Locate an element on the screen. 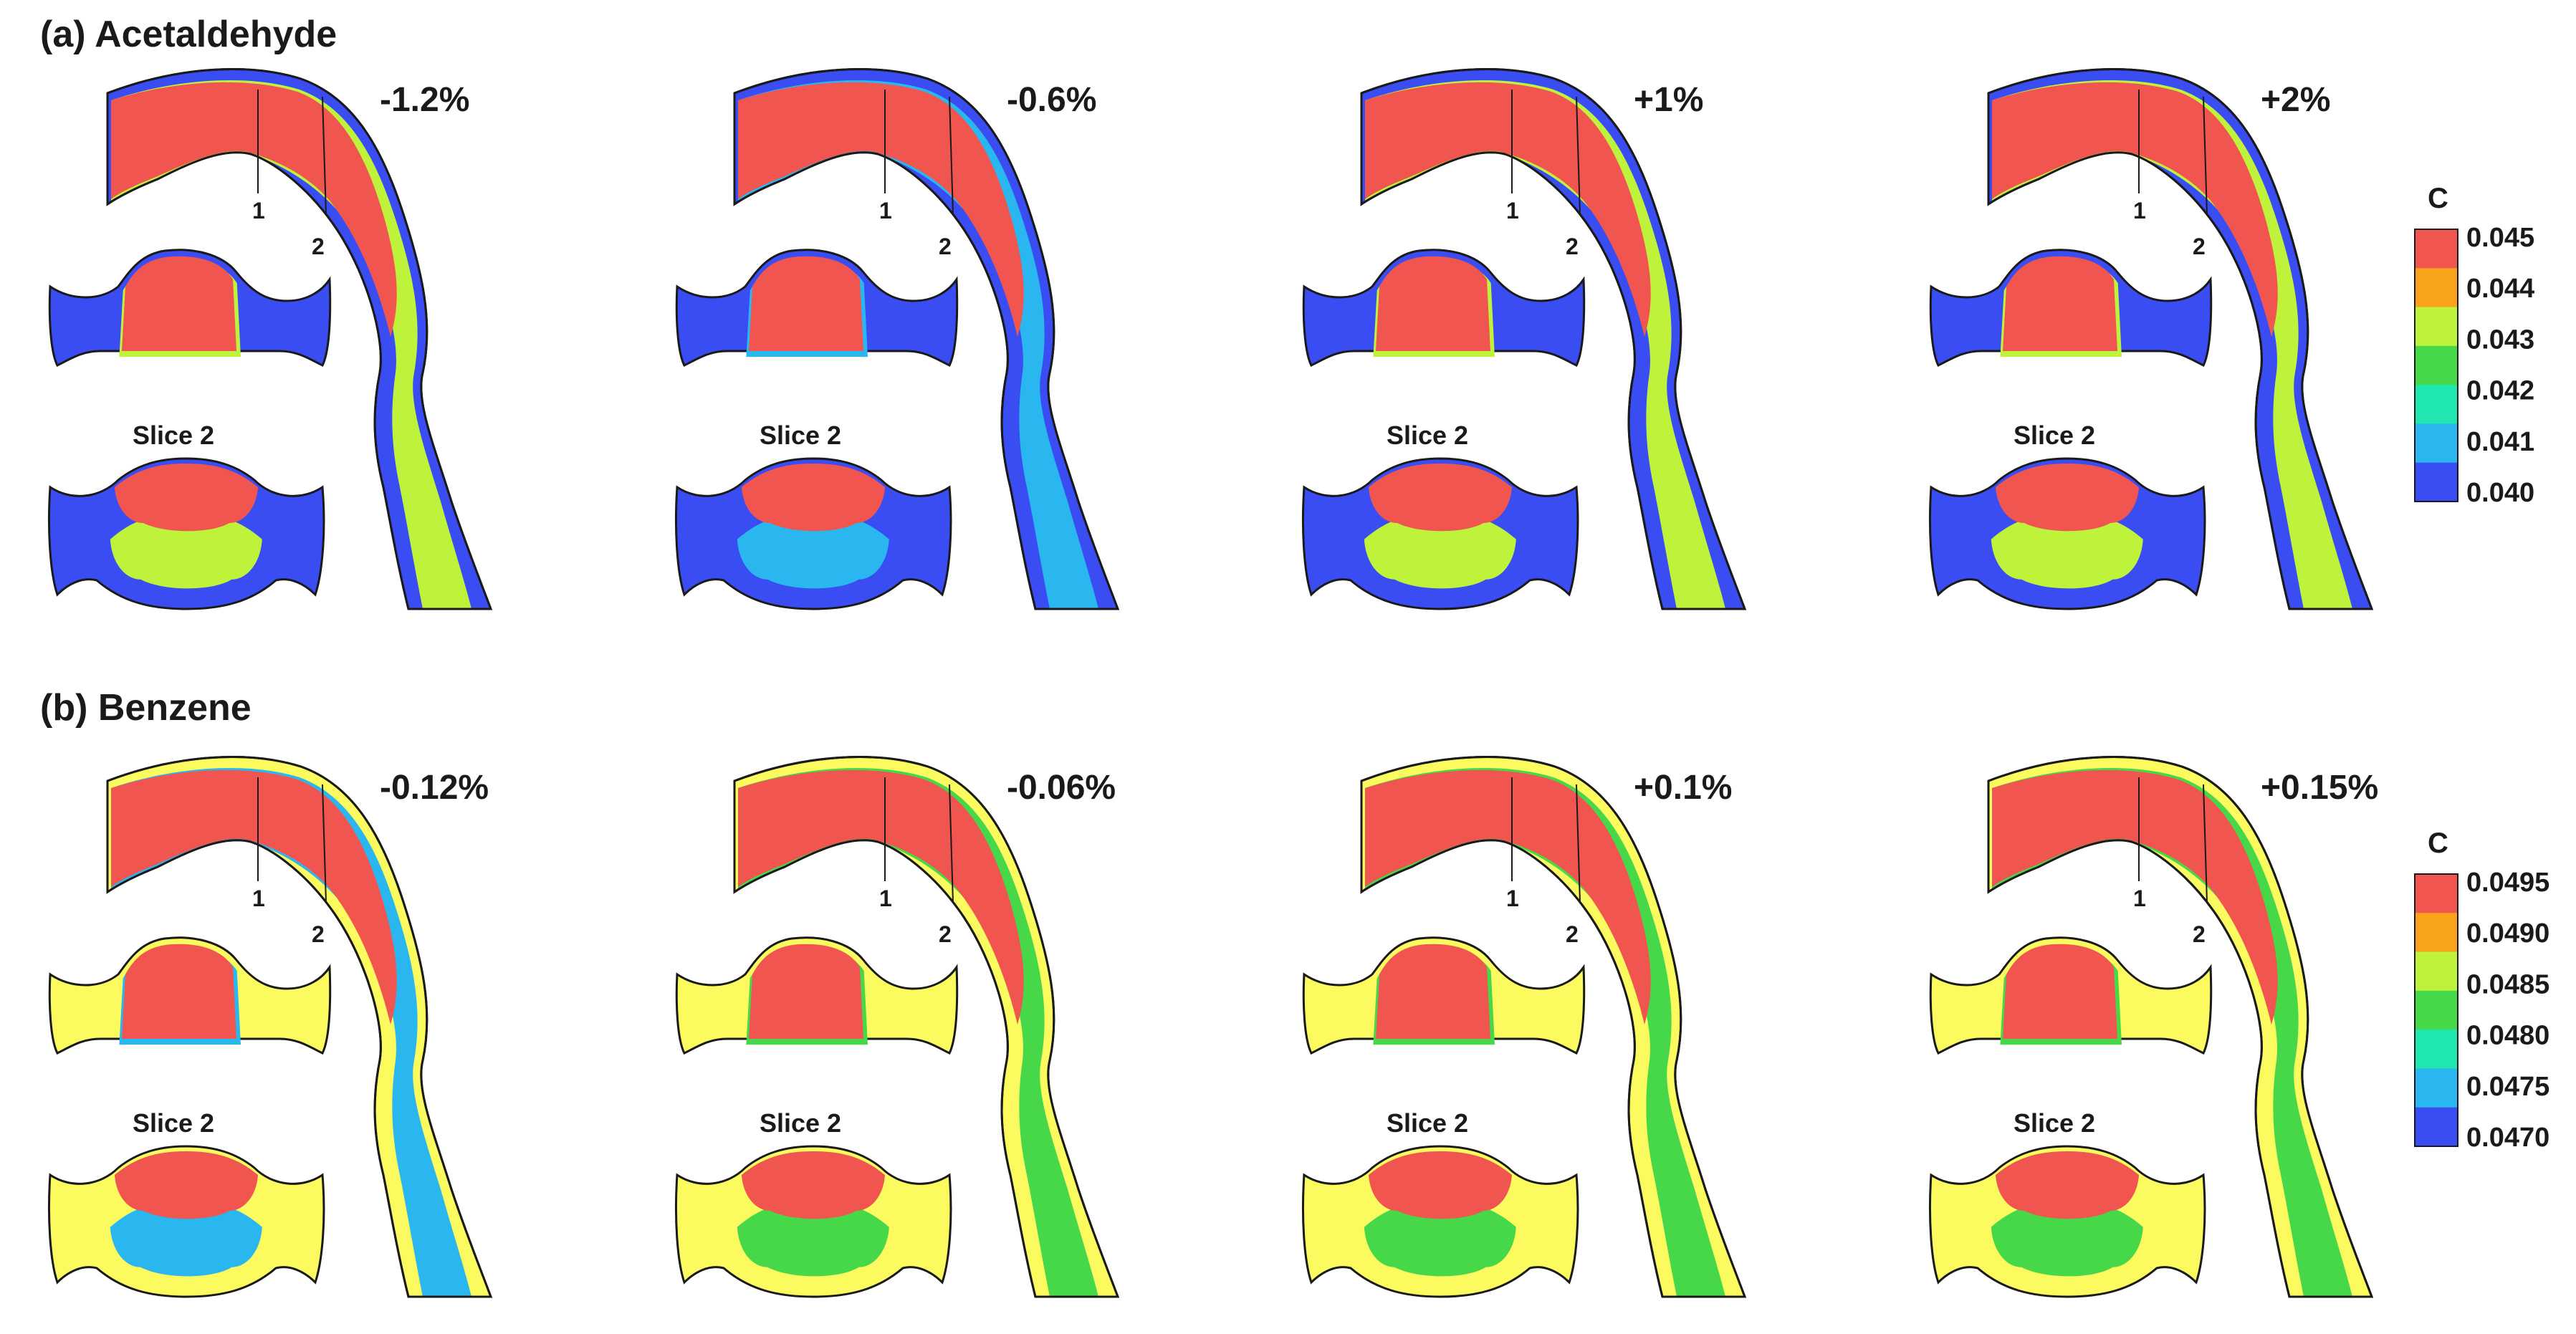 The image size is (2576, 1334). colorbar-tick-label: 0.0475 is located at coordinates (2507, 1087).